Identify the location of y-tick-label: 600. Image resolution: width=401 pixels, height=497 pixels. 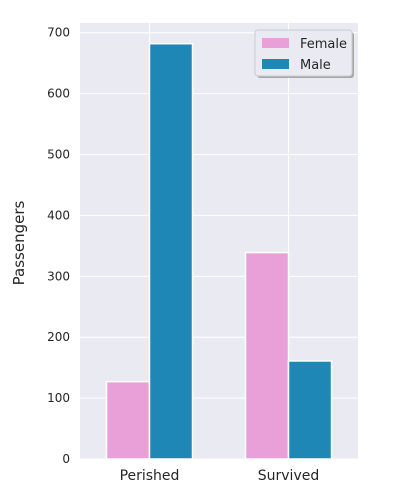
(58, 94).